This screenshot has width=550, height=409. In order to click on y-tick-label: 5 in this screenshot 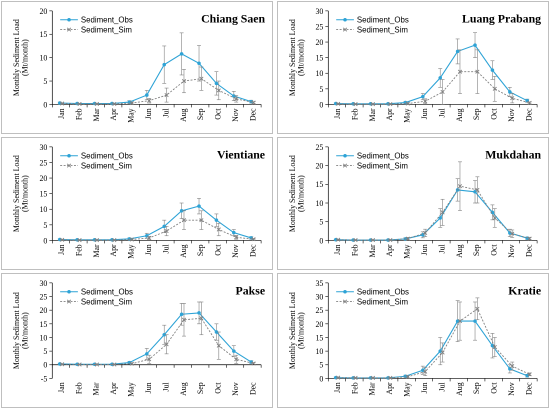, I will do `click(321, 222)`.